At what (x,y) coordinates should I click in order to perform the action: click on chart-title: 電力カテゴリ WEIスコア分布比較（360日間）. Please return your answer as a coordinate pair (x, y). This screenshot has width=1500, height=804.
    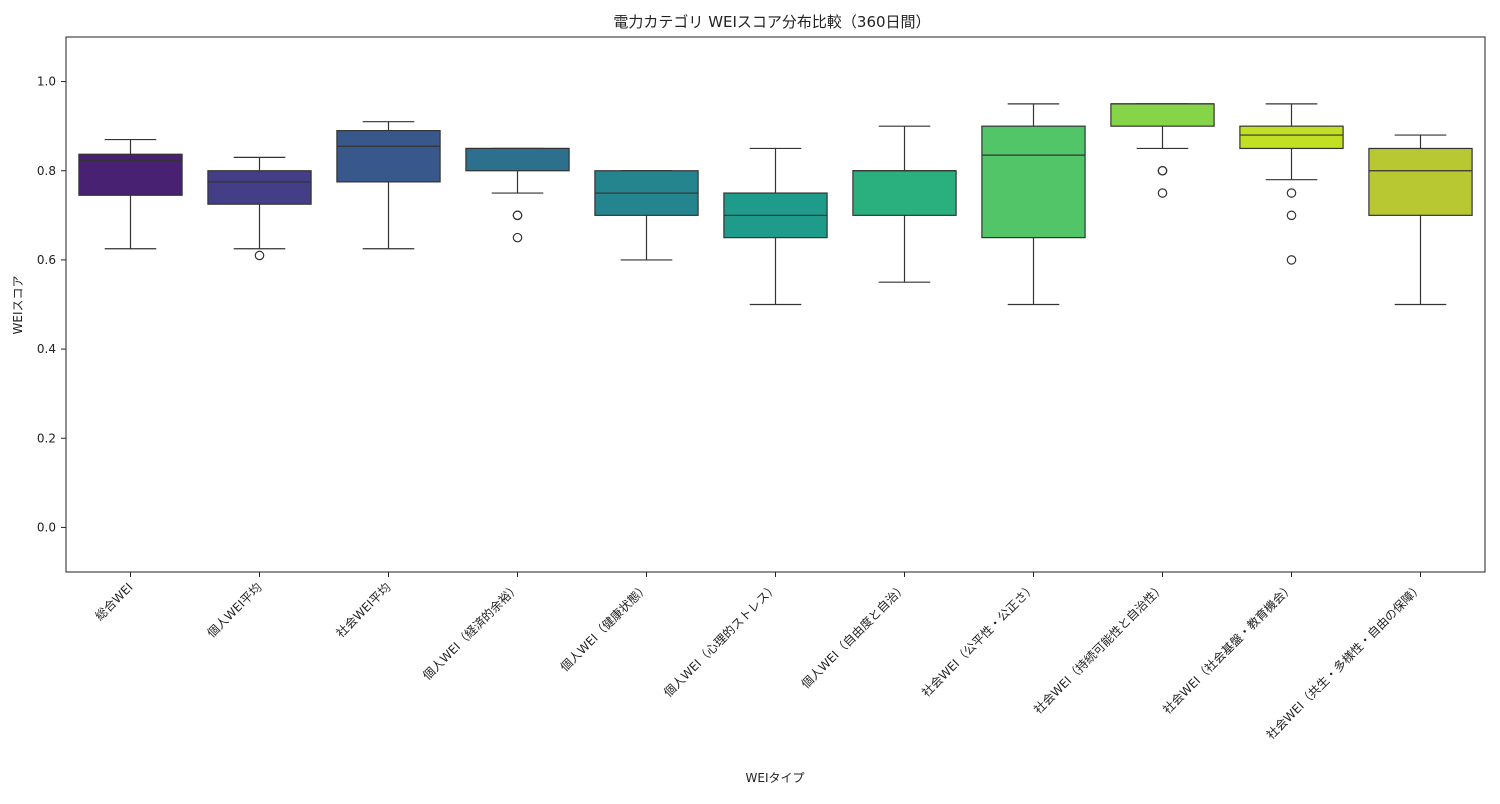
    Looking at the image, I should click on (771, 22).